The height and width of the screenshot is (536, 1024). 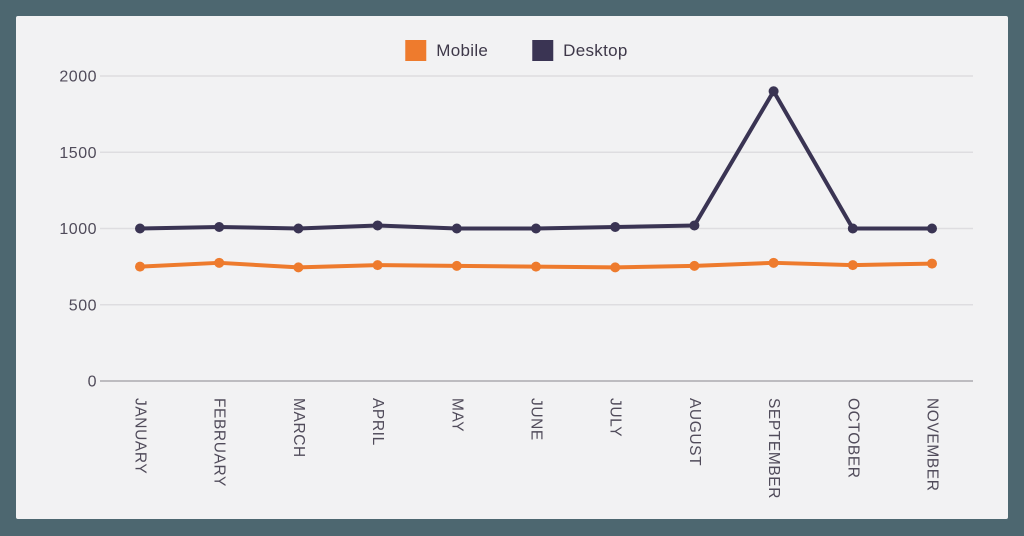 I want to click on x-axis-label: APRIL, so click(x=377, y=422).